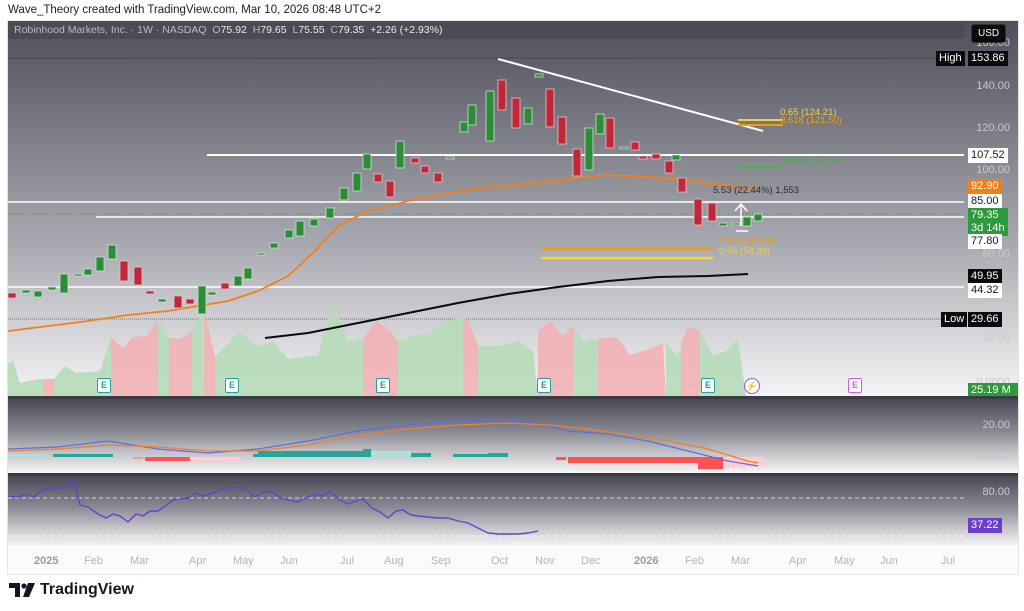  Describe the element at coordinates (745, 251) in the screenshot. I see `fib-label-065-lower: 0.65 (58.38)` at that location.